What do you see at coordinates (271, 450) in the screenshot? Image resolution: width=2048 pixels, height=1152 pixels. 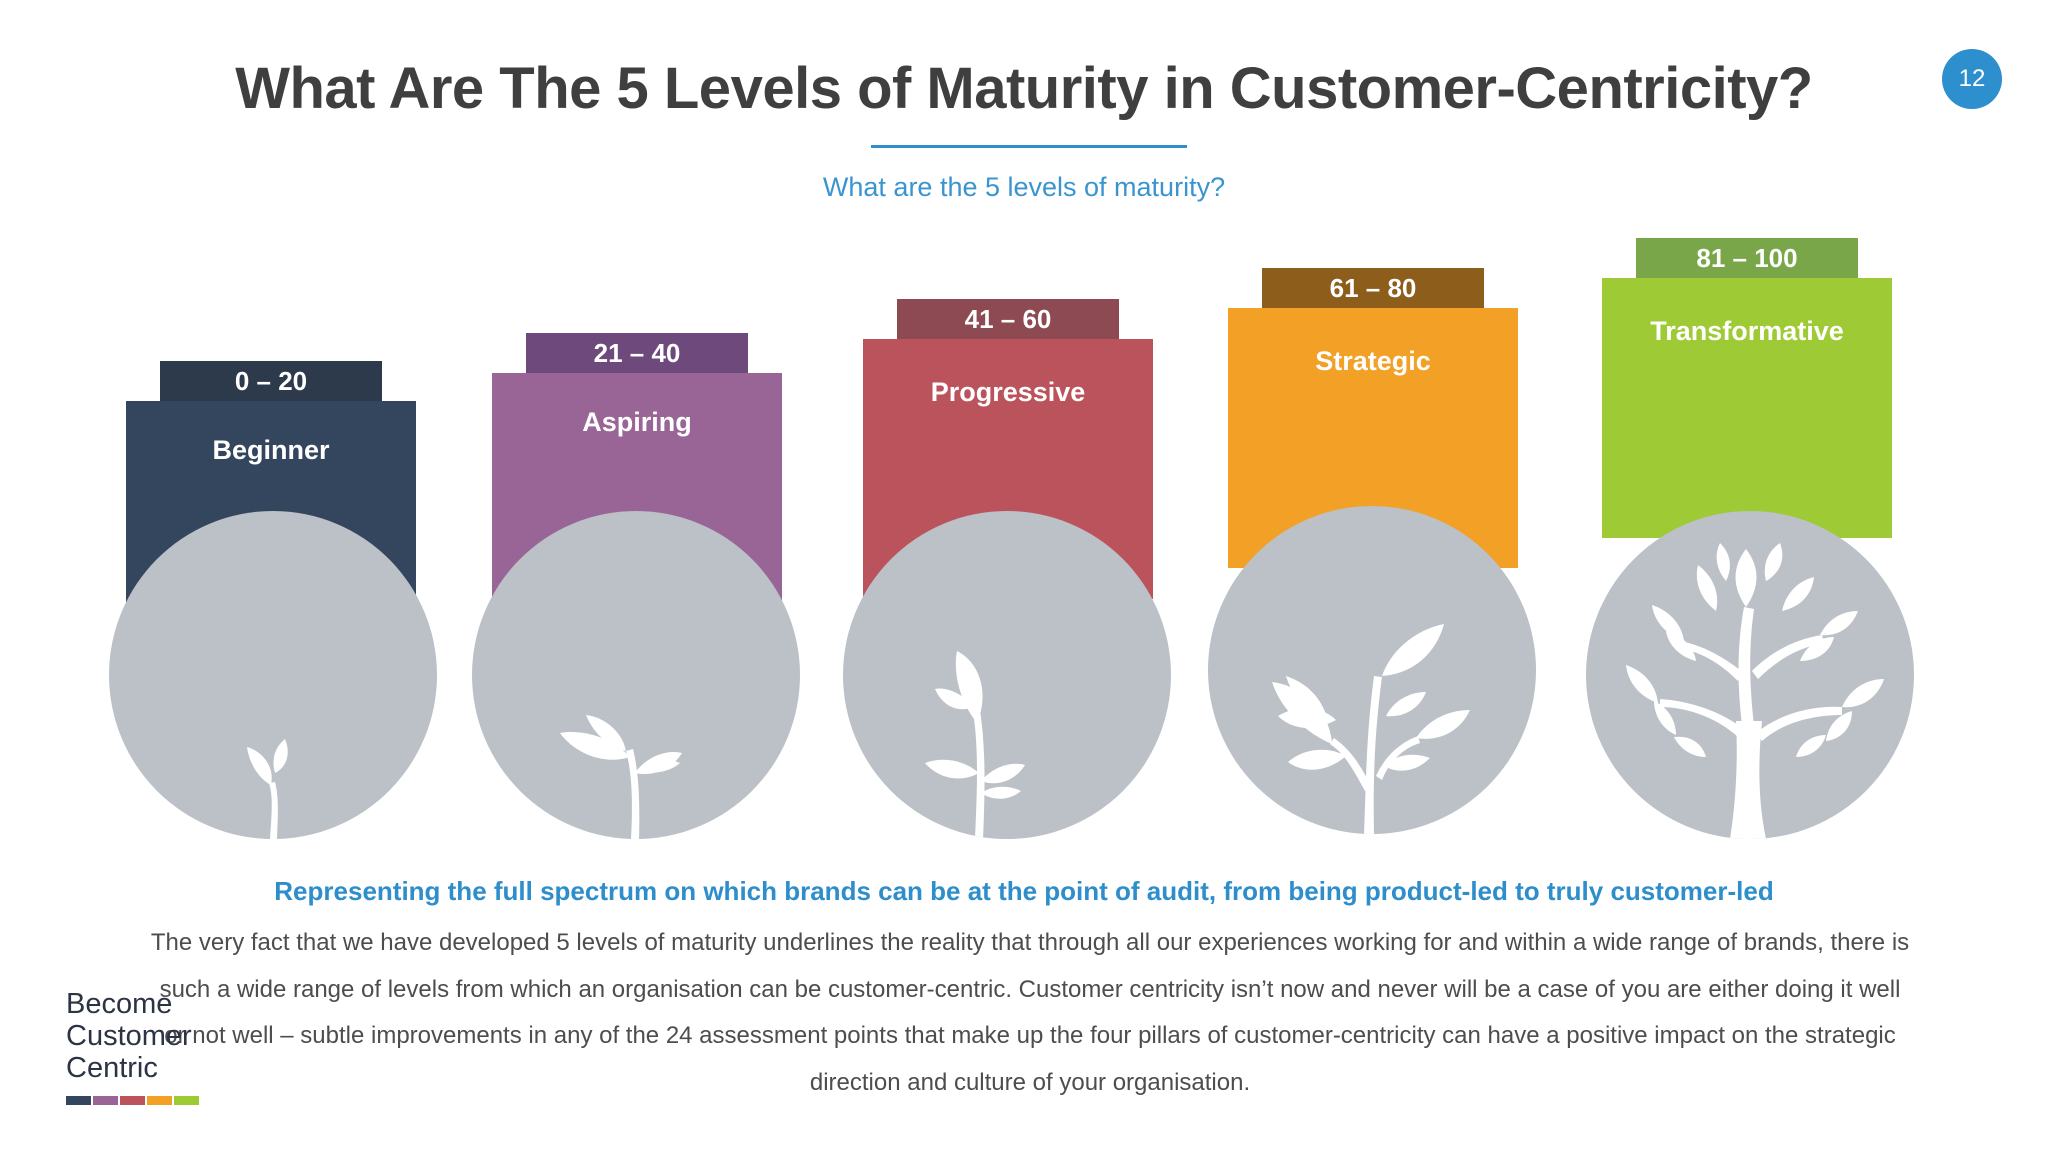 I see `level-name: Beginner` at bounding box center [271, 450].